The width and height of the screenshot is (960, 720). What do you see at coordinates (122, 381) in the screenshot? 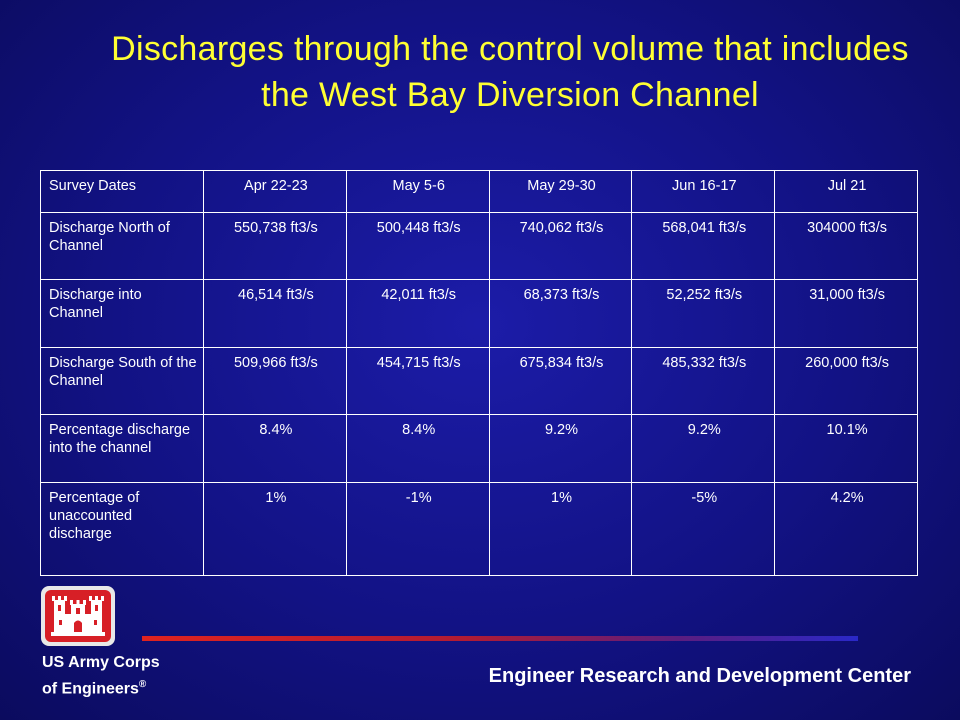
I see `row-label: Discharge South of the Channel` at bounding box center [122, 381].